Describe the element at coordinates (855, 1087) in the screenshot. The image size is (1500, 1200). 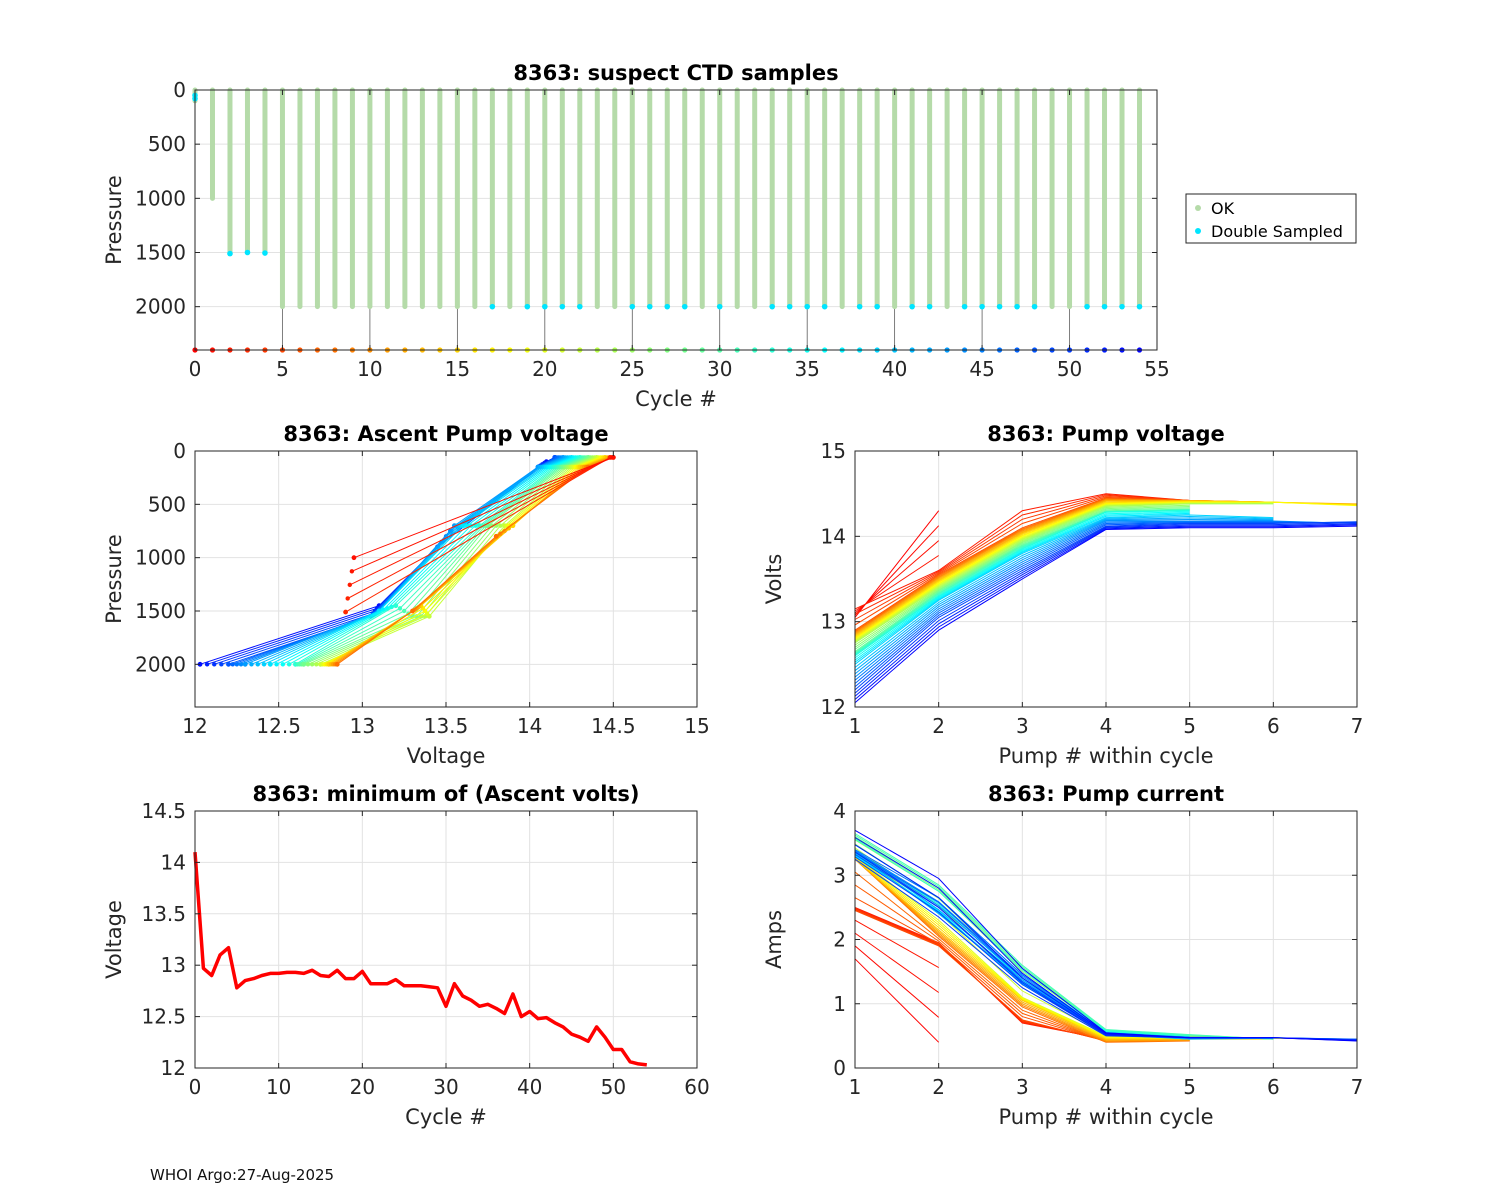
I see `x-tick-label: 1` at that location.